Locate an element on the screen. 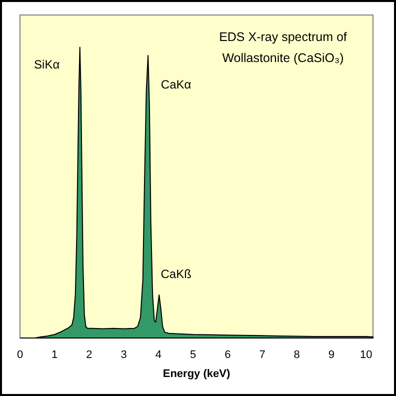  x-tick-label: 3 is located at coordinates (123, 354).